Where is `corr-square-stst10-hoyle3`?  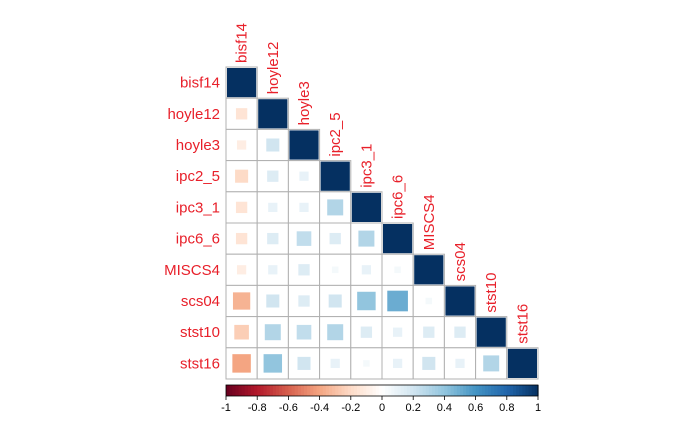
corr-square-stst10-hoyle3 is located at coordinates (304, 332).